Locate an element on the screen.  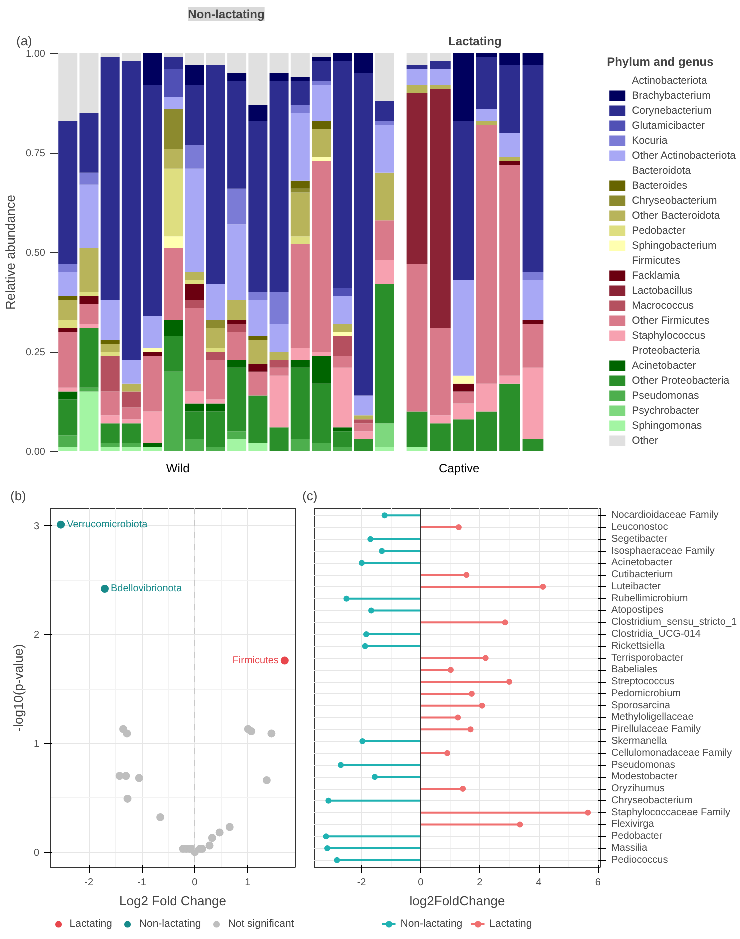
x-tick-label: -2 is located at coordinates (362, 883).